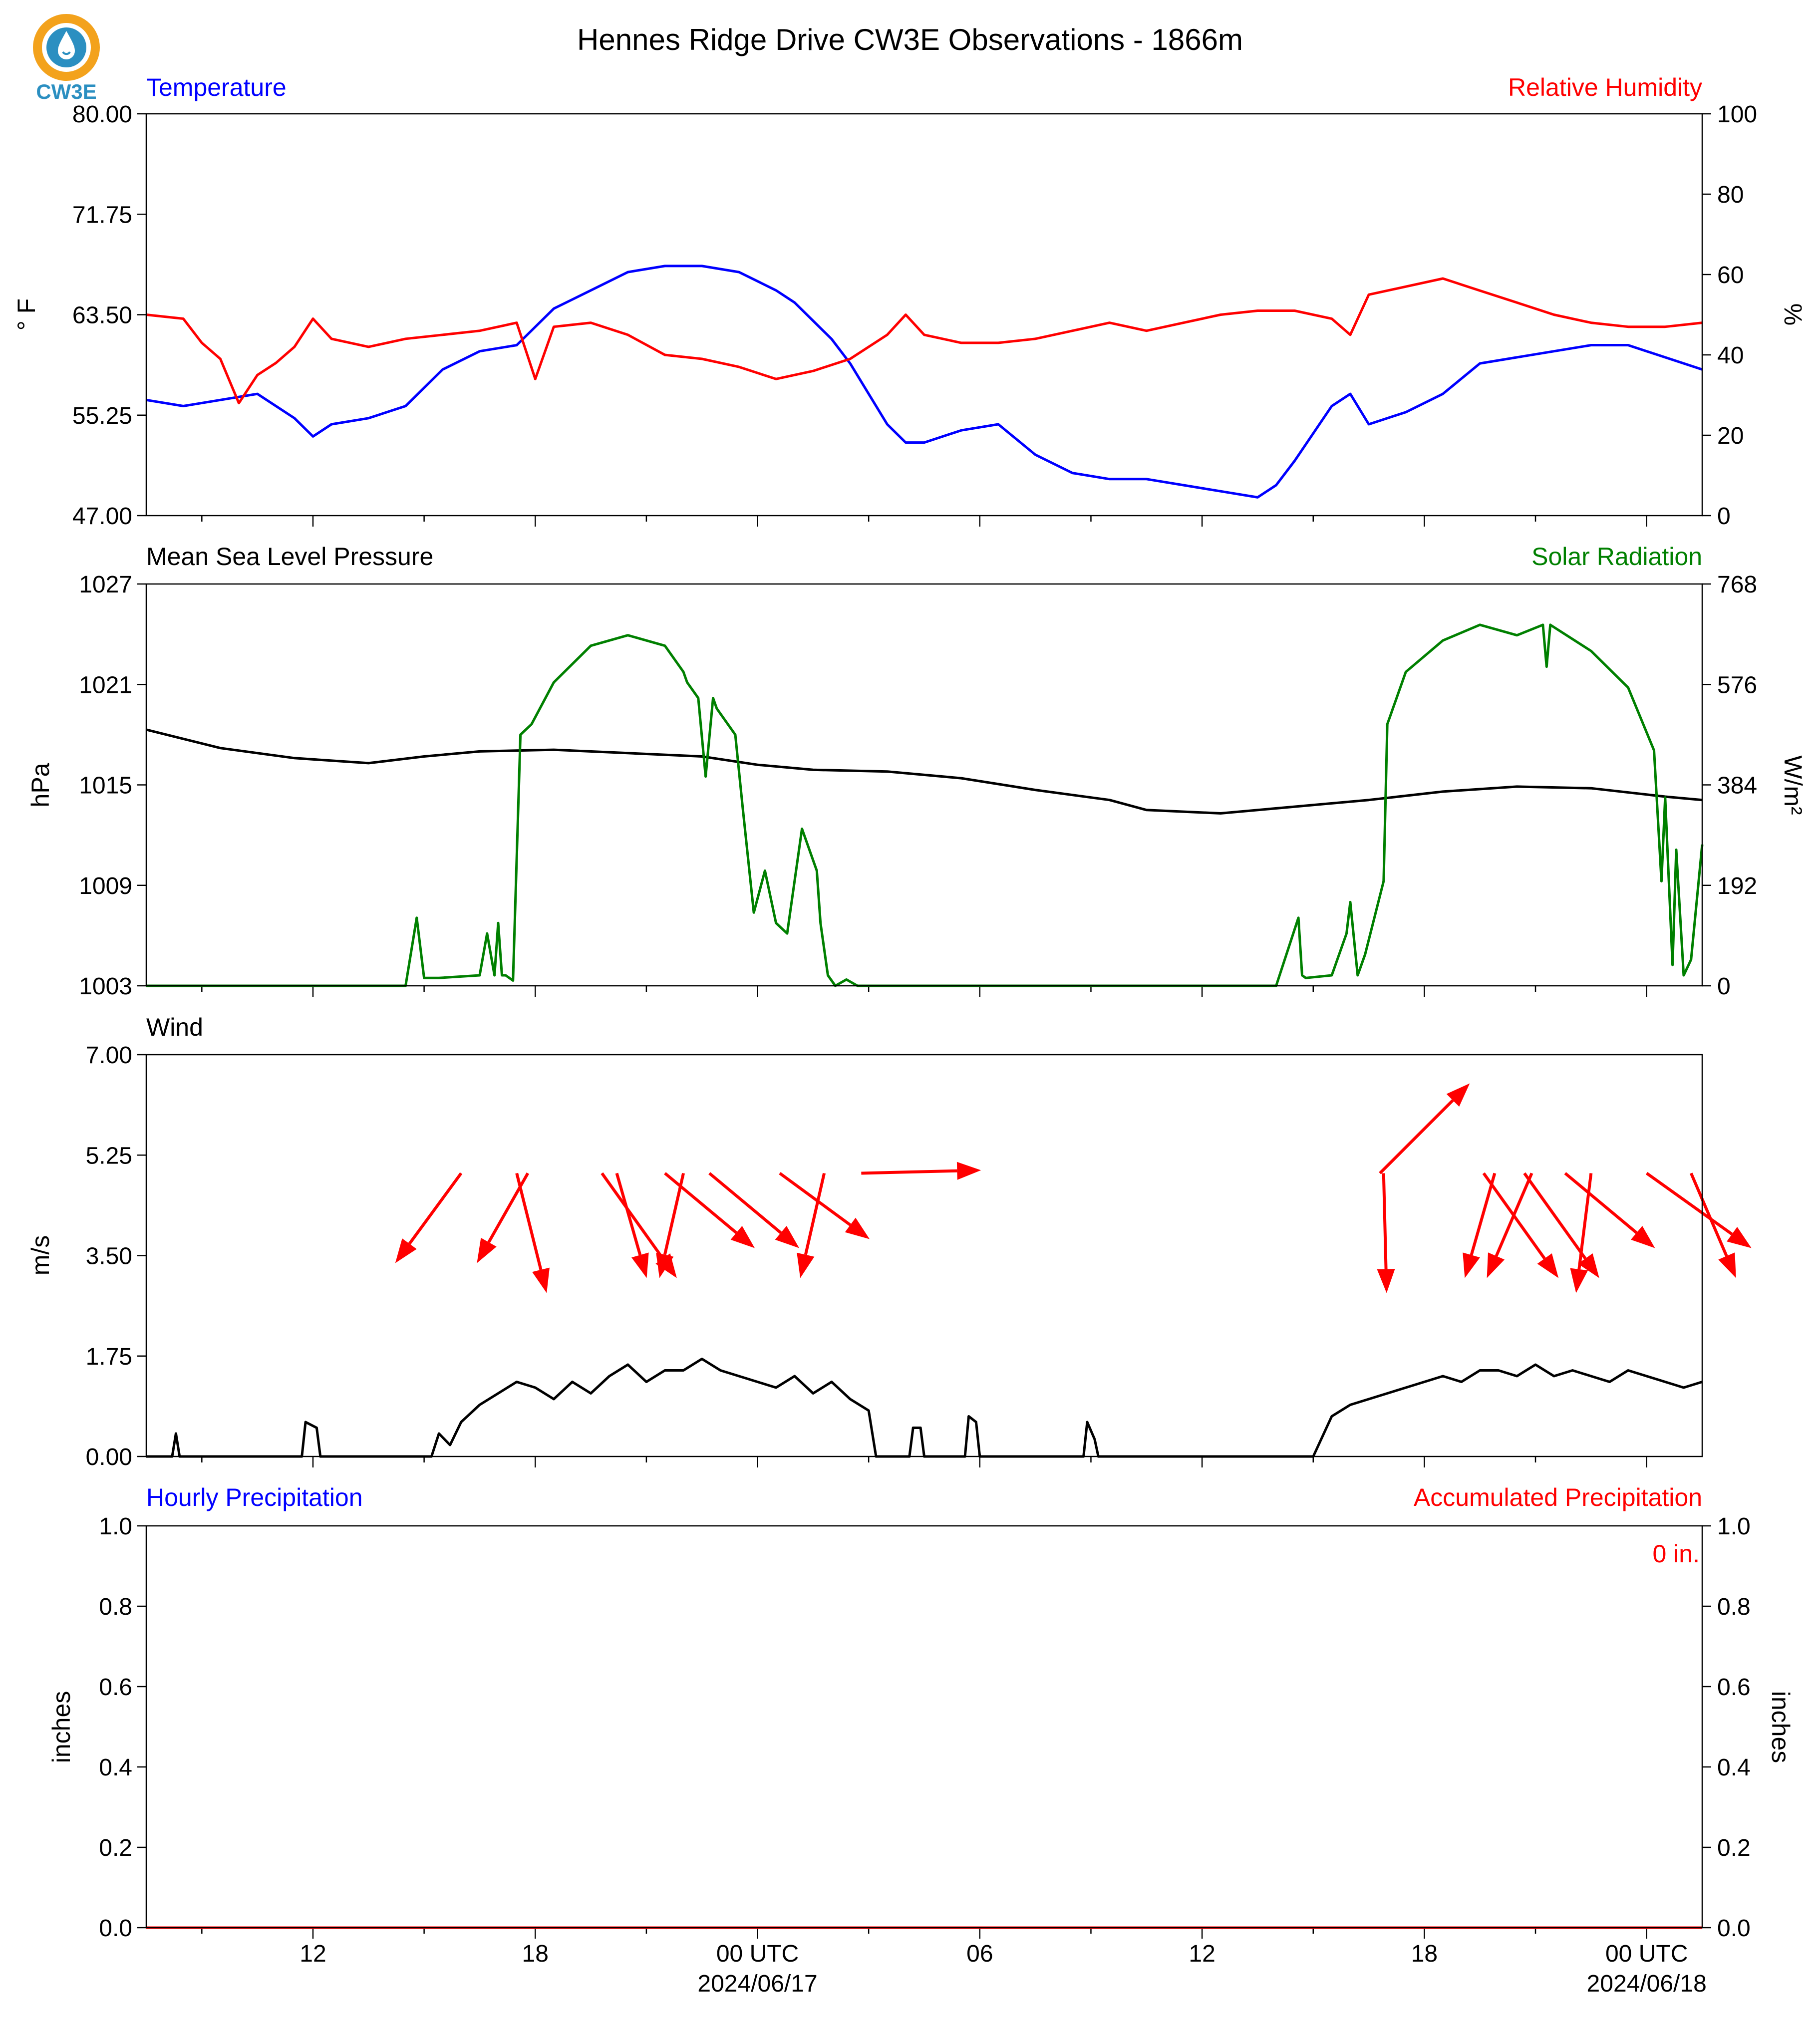 This screenshot has width=1820, height=2028. Describe the element at coordinates (979, 1954) in the screenshot. I see `x-tick-label: 06` at that location.